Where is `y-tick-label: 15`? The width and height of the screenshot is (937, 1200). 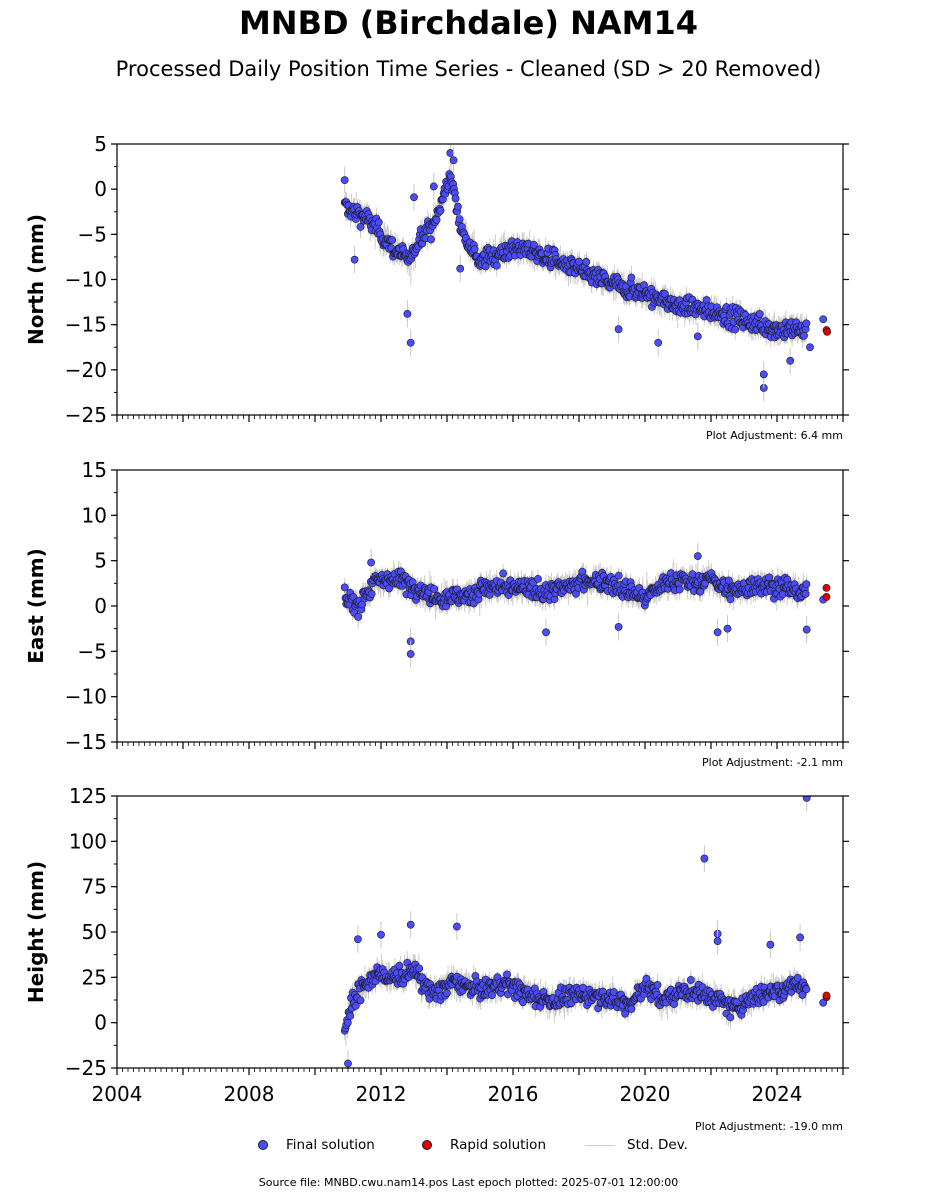 y-tick-label: 15 is located at coordinates (94, 470).